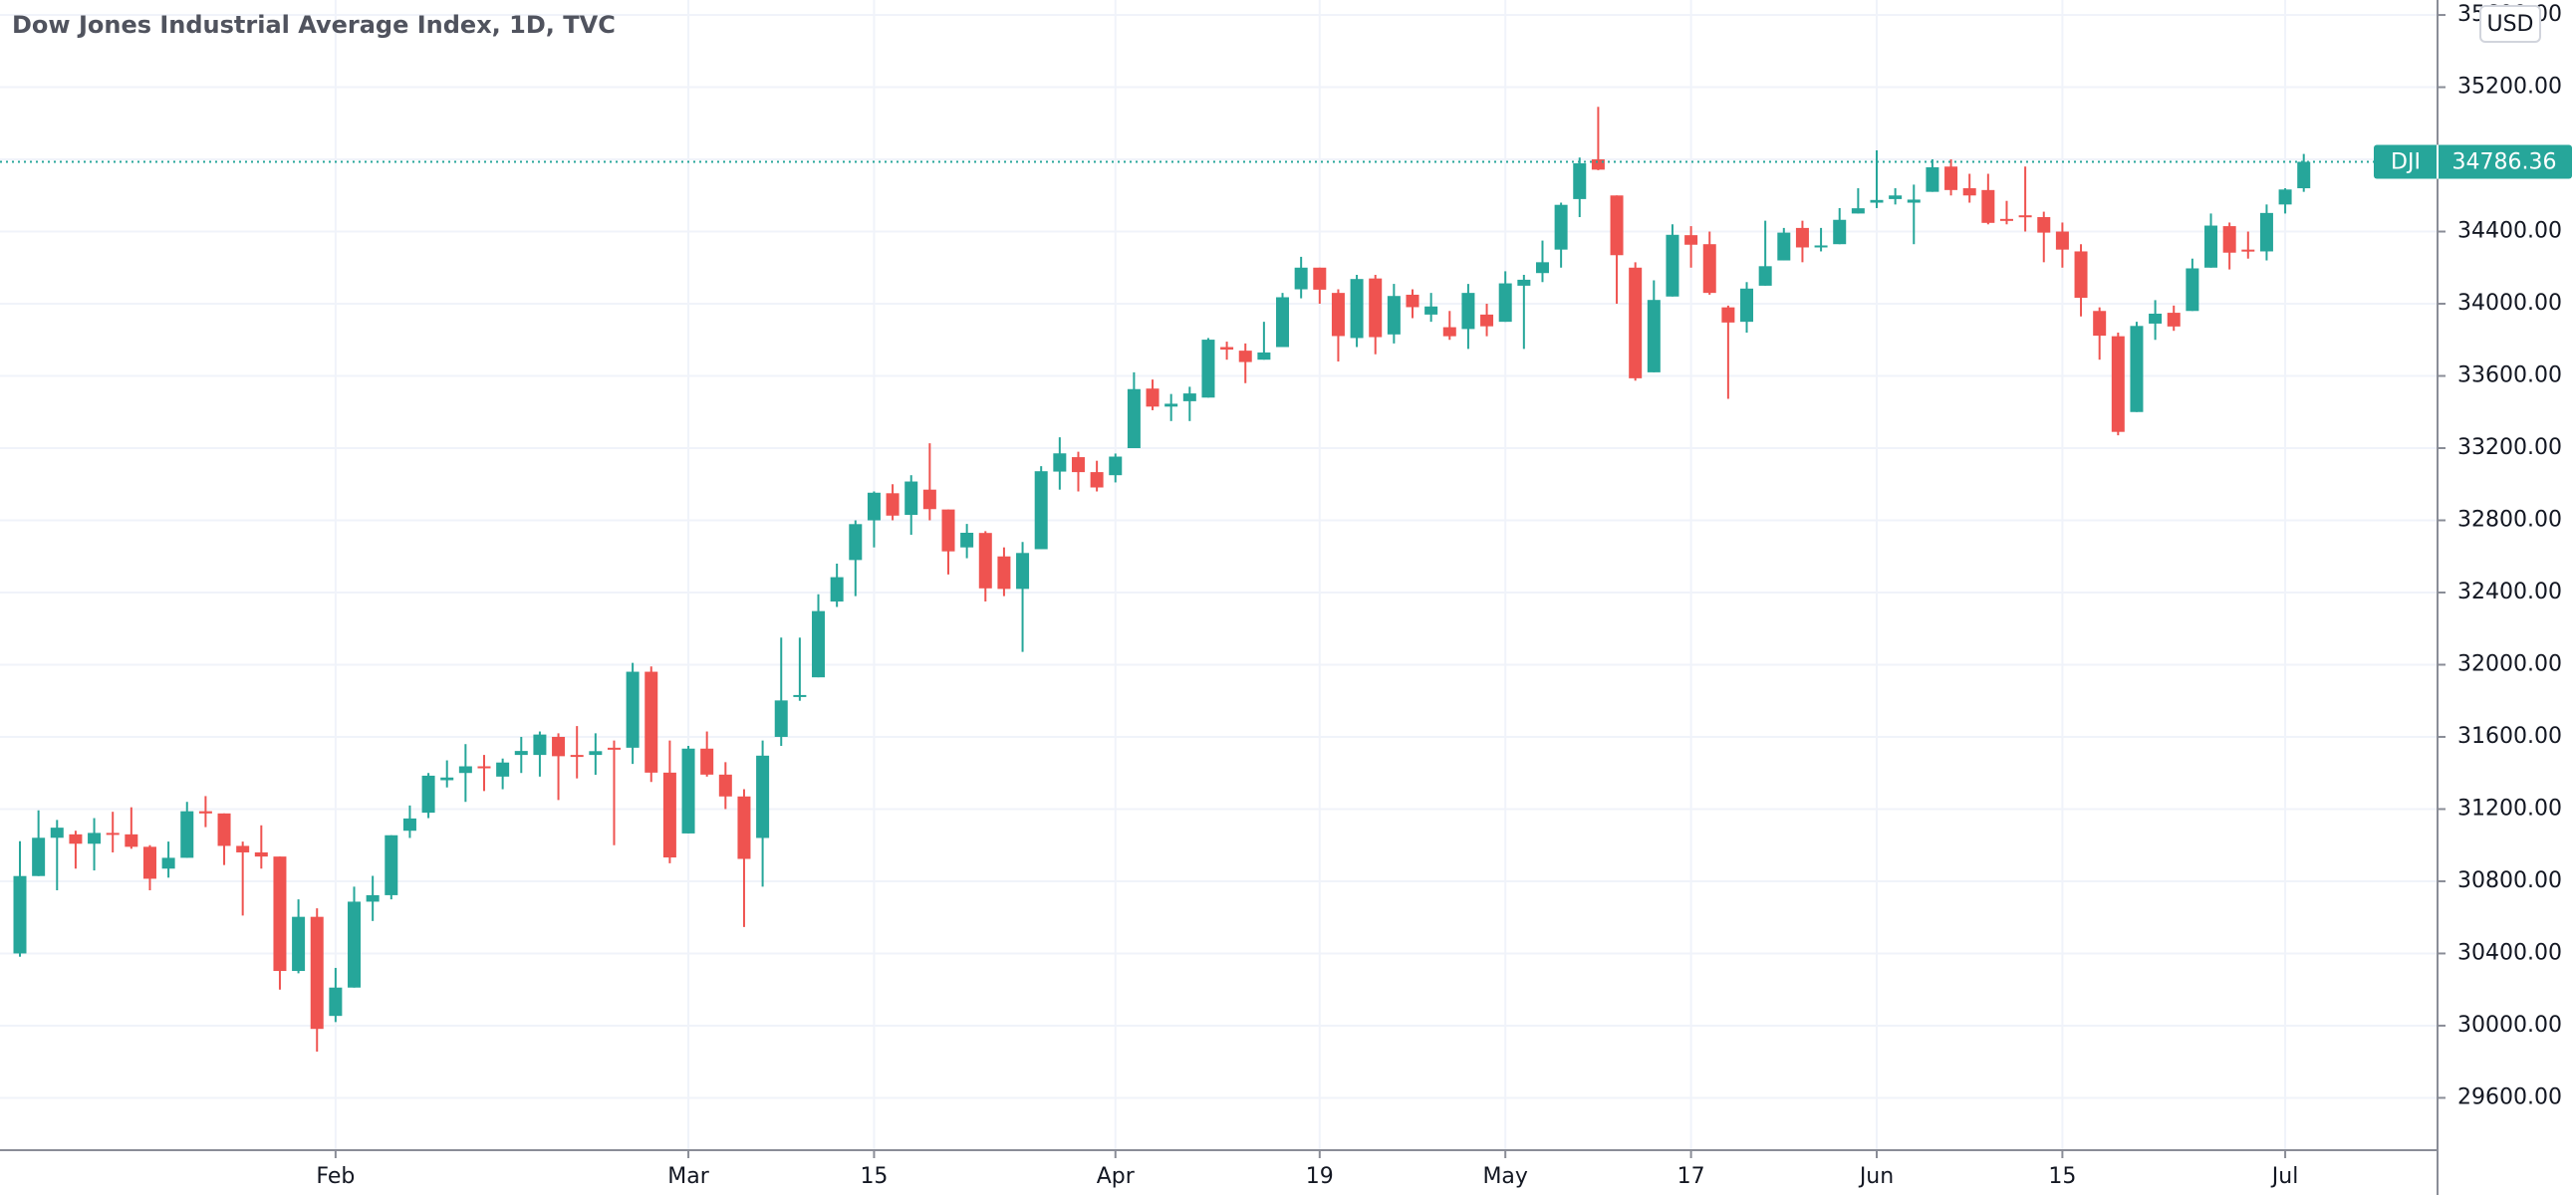 The image size is (2576, 1195). Describe the element at coordinates (2062, 1176) in the screenshot. I see `x-tick-label: 15` at that location.